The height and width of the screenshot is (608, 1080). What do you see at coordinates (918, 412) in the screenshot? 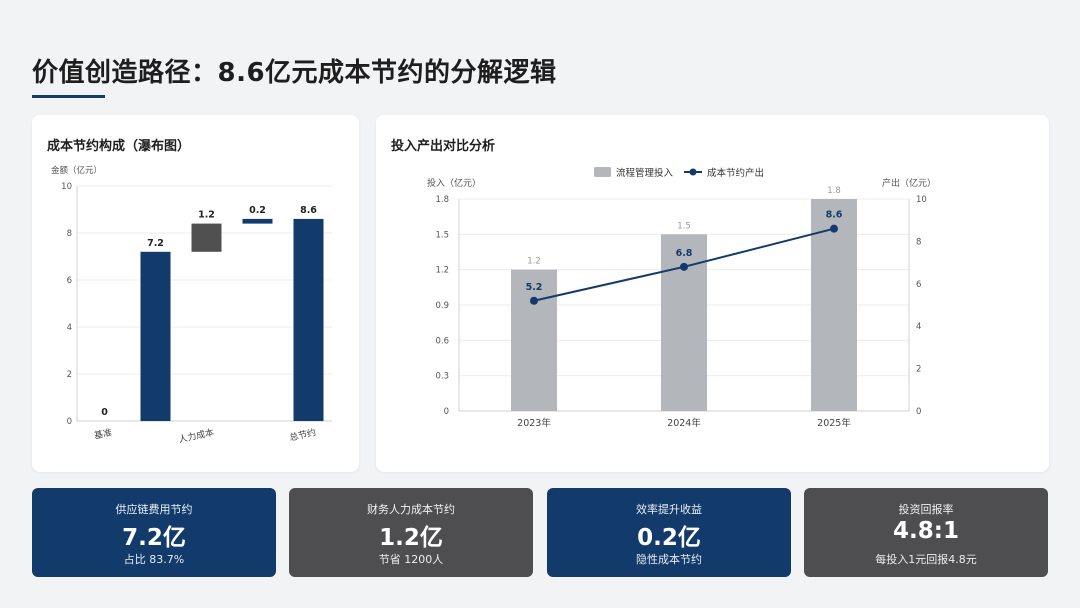
I see `right-tick-label: 0` at bounding box center [918, 412].